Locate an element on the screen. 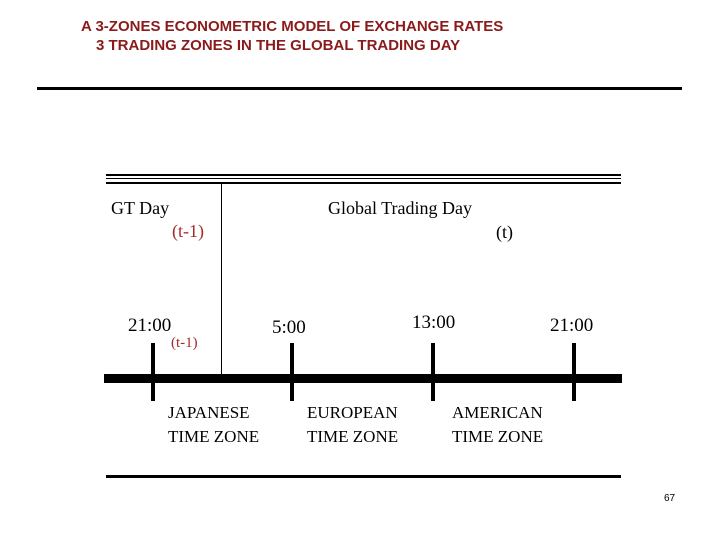  gt-day-label: GT Day is located at coordinates (140, 208).